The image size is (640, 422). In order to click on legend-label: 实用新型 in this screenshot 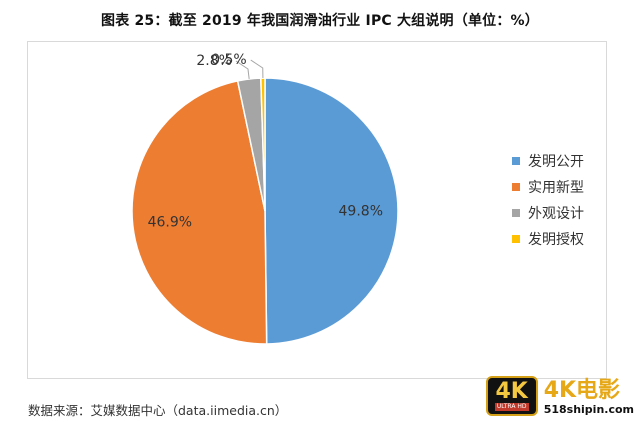, I will do `click(556, 188)`.